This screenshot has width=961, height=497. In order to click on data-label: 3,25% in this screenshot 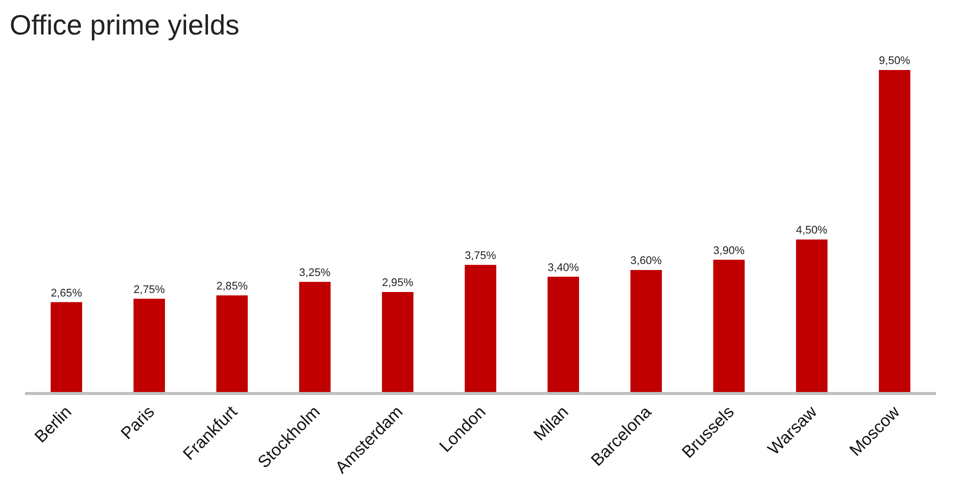, I will do `click(315, 273)`.